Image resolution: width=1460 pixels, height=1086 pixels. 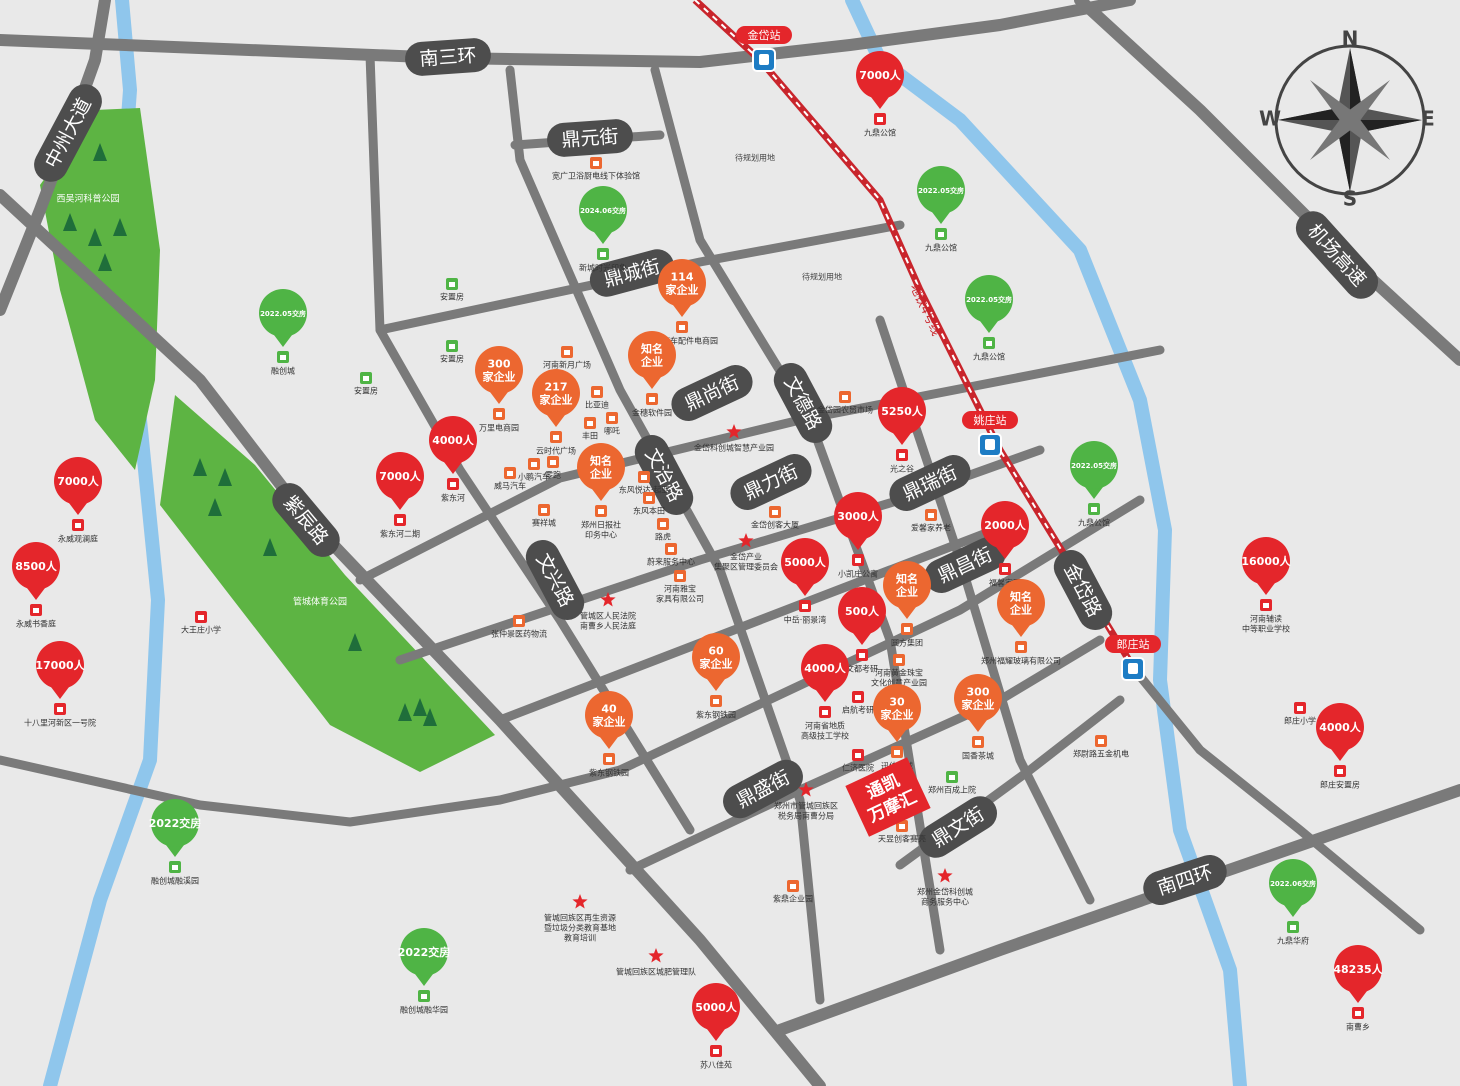 I want to click on pin-place: 中岳·丽景湾, so click(x=805, y=620).